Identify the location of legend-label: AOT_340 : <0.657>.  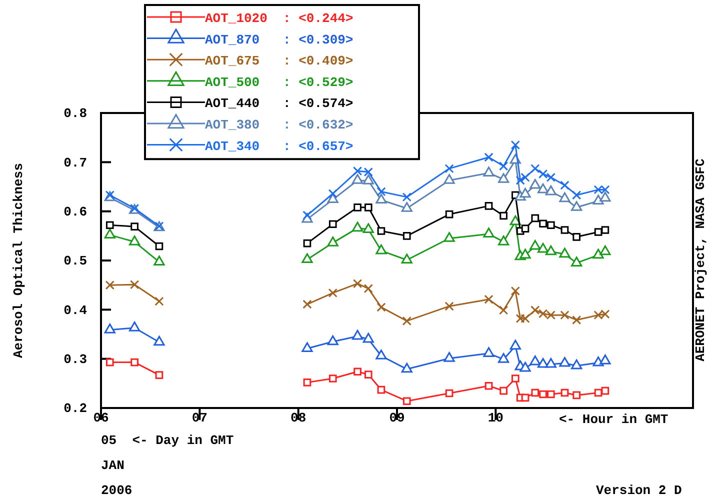
(279, 146).